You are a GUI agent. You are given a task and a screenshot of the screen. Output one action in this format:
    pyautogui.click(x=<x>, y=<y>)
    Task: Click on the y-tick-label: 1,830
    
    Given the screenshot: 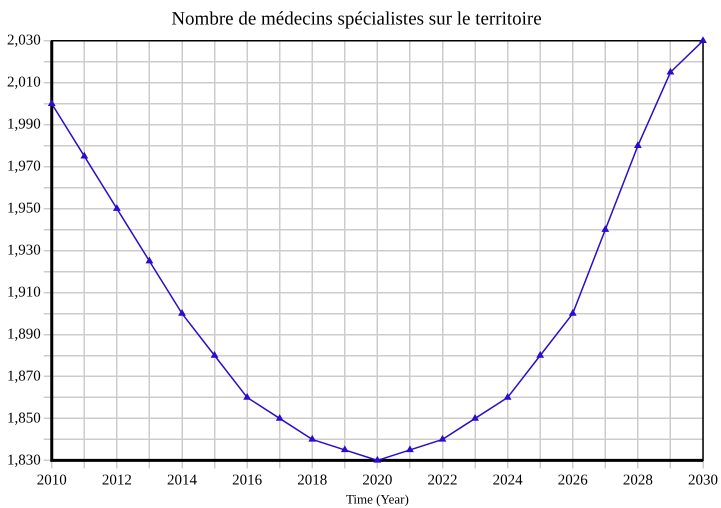 What is the action you would take?
    pyautogui.click(x=24, y=460)
    